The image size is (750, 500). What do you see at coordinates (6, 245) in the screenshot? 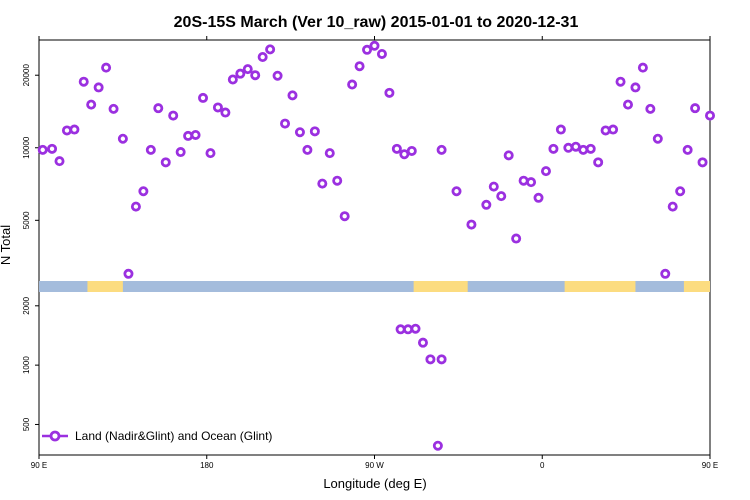
I see `y-axis-label: N Total` at bounding box center [6, 245].